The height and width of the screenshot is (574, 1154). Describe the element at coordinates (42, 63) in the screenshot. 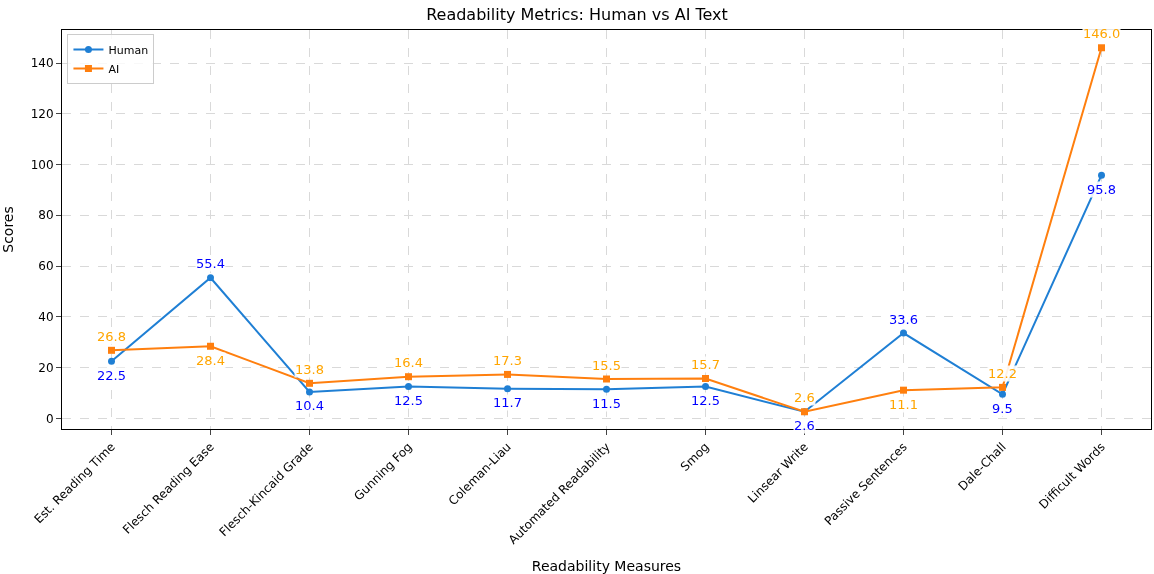

I see `y-tick-label: 140` at that location.